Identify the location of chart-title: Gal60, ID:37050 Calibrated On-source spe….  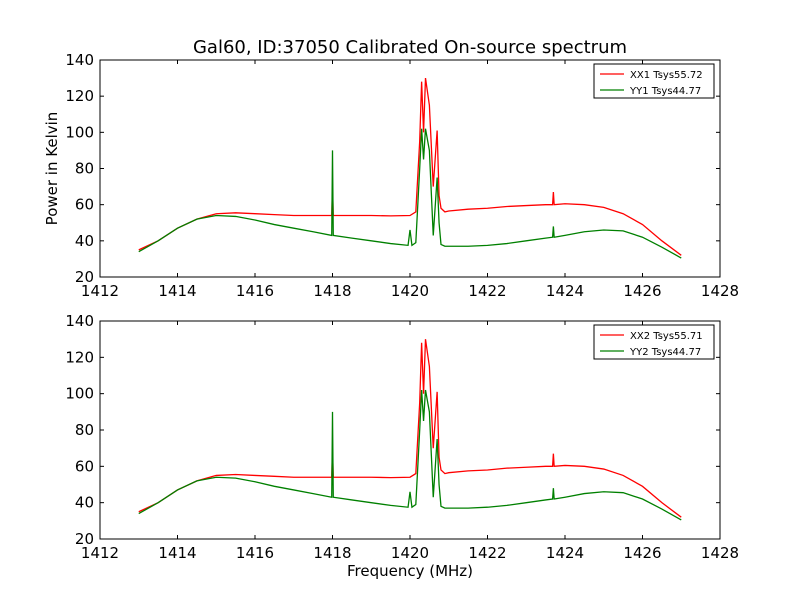
(410, 47).